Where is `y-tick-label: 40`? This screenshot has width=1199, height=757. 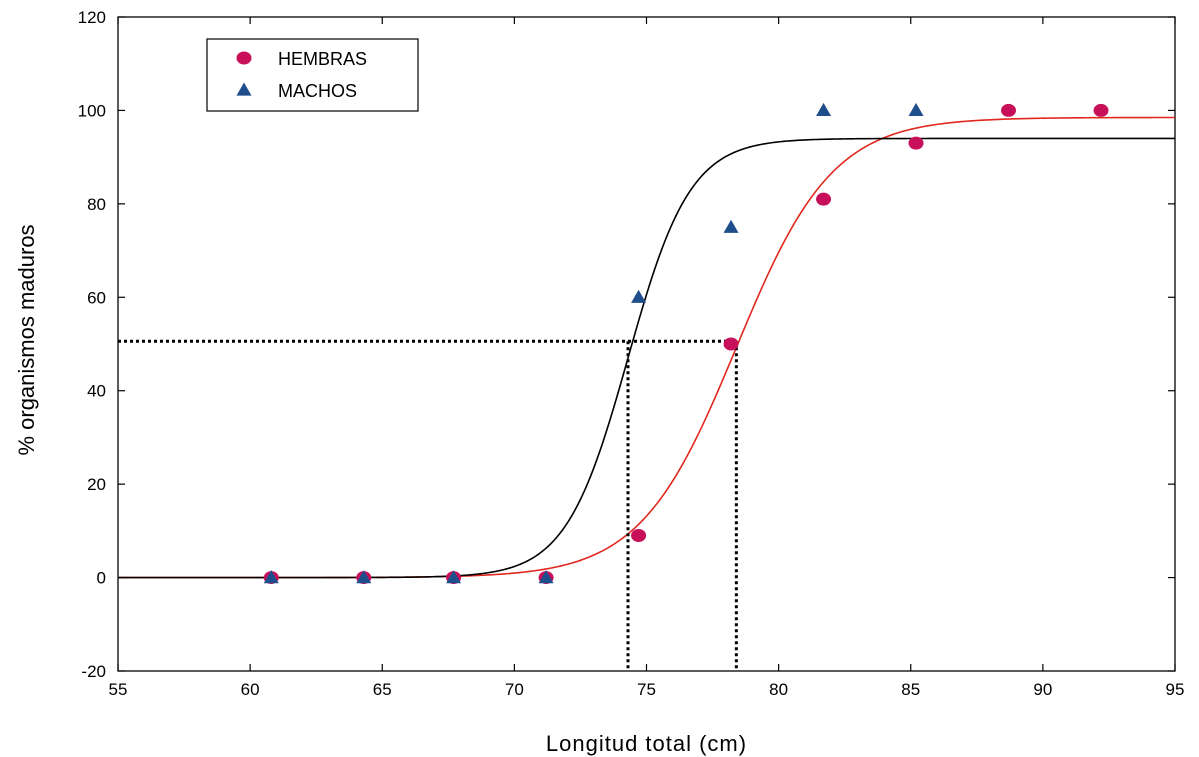 y-tick-label: 40 is located at coordinates (96, 391).